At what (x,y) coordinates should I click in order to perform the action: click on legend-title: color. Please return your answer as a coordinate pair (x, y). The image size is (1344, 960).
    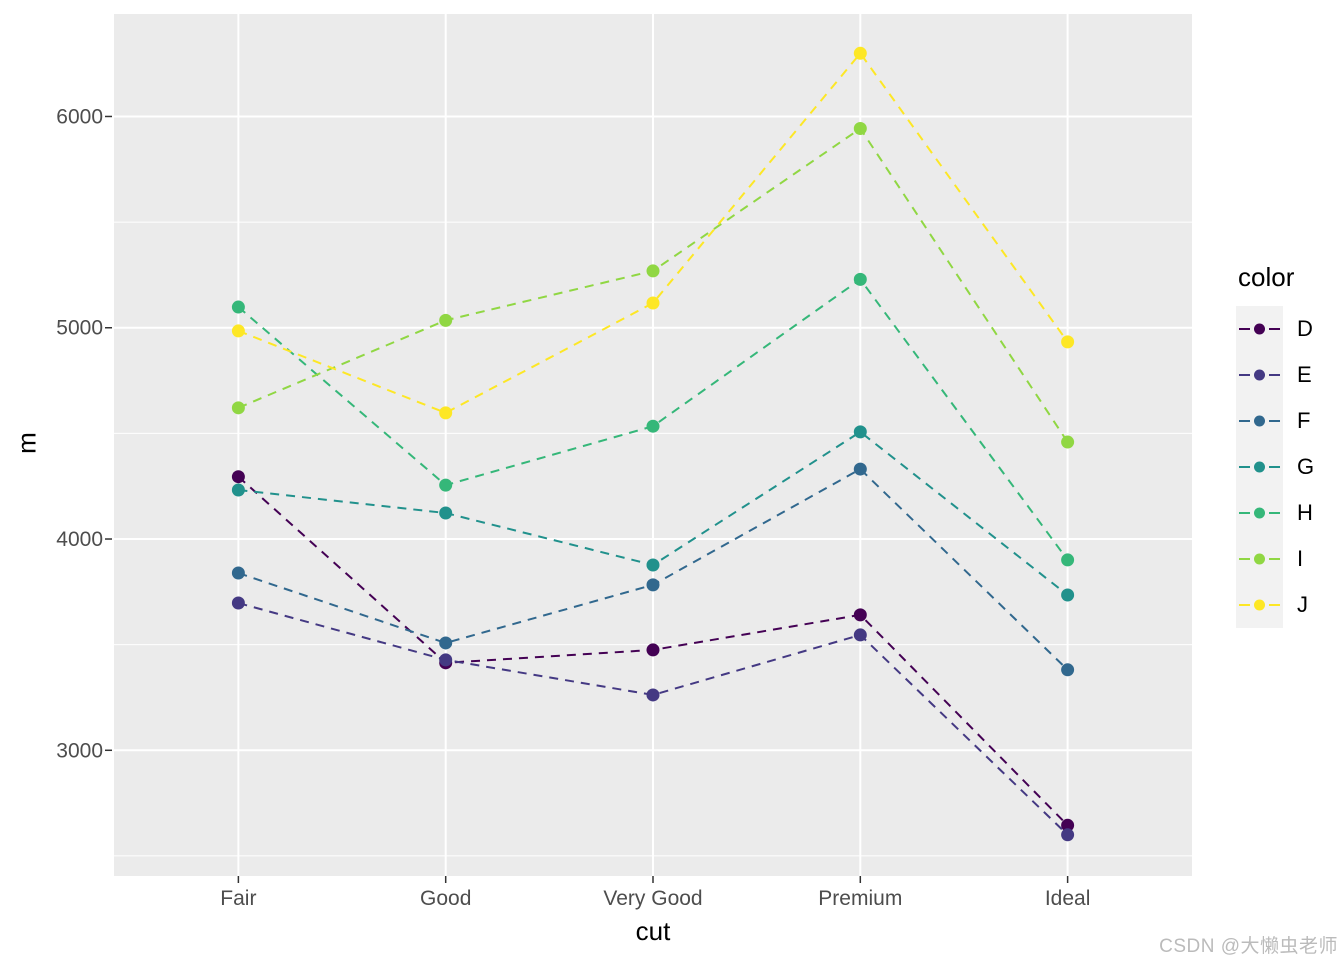
    Looking at the image, I should click on (1266, 277).